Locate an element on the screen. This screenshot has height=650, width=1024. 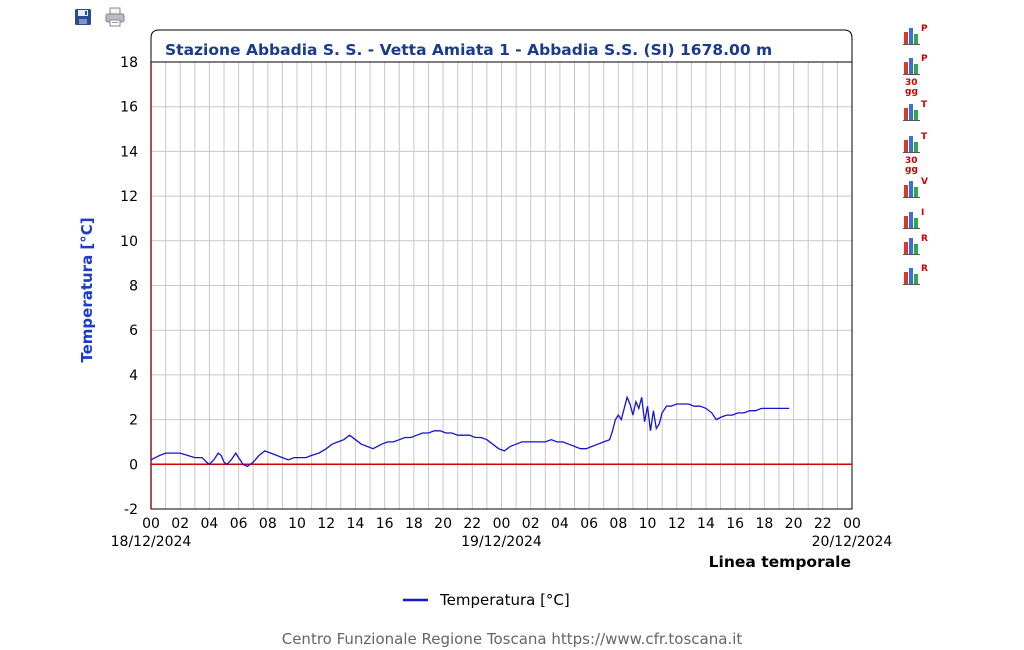
y-axis-label: Temperatura [°C] is located at coordinates (87, 289).